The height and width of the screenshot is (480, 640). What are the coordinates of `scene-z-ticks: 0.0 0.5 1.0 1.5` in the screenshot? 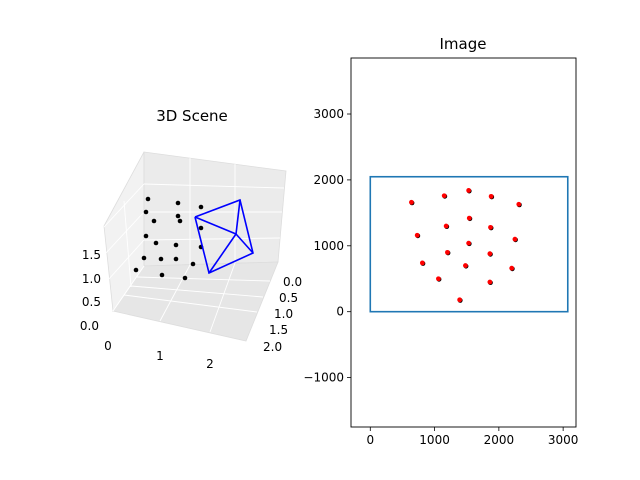 It's located at (90, 290).